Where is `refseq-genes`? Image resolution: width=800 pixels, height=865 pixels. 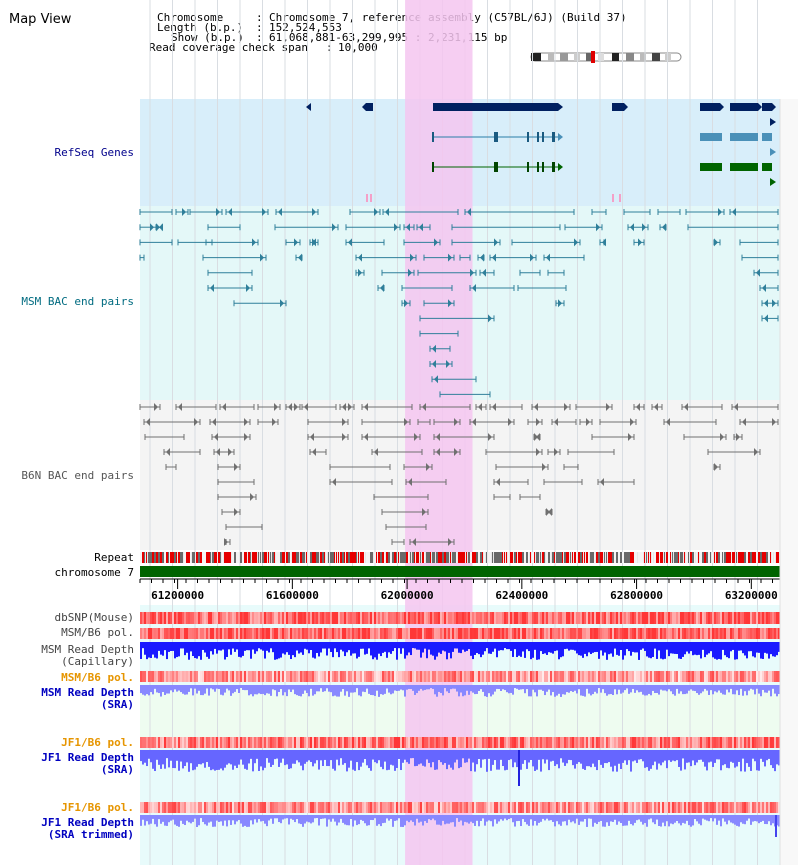
refseq-genes is located at coordinates (541, 152).